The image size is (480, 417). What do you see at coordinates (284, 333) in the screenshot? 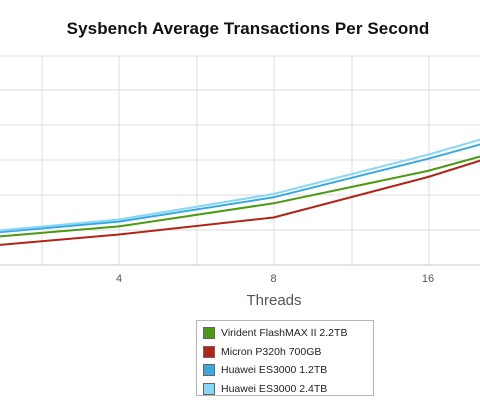
I see `legend-label: Virident FlashMAX II 2.2TB` at bounding box center [284, 333].